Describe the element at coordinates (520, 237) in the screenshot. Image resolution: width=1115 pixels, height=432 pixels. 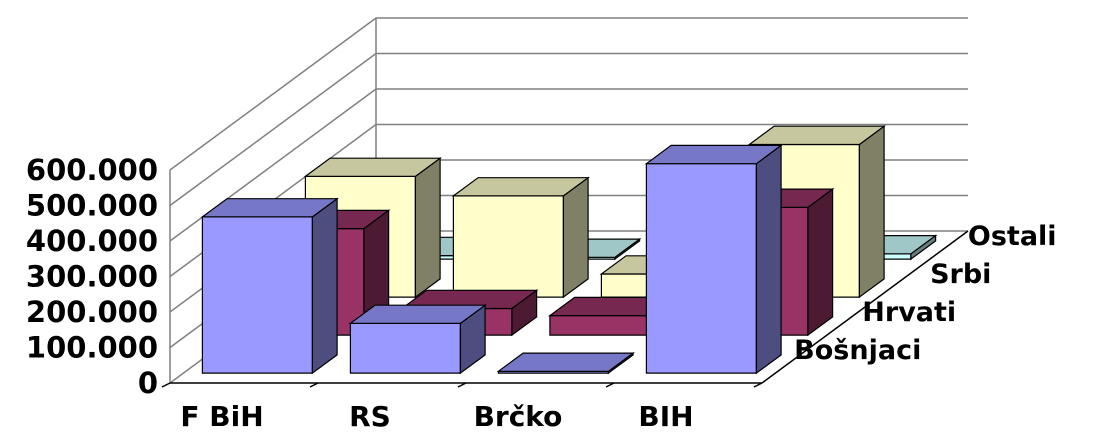
I see `bar-Srbi-RS` at that location.